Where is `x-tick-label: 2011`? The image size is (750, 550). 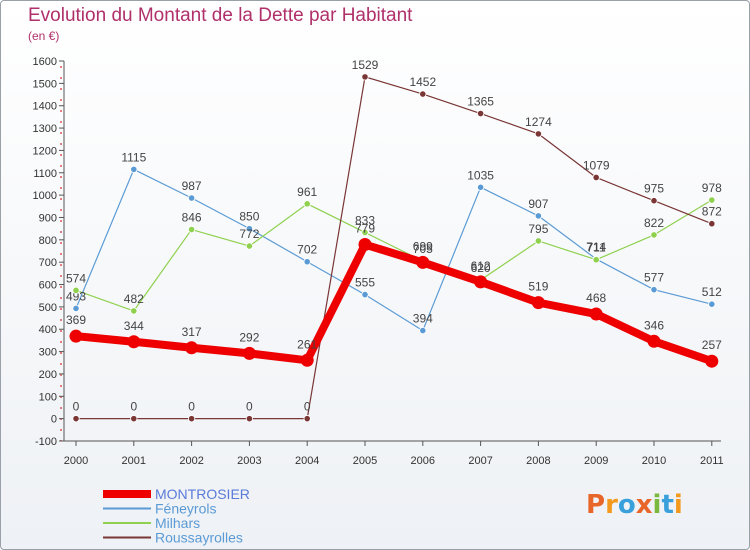 x-tick-label: 2011 is located at coordinates (712, 461).